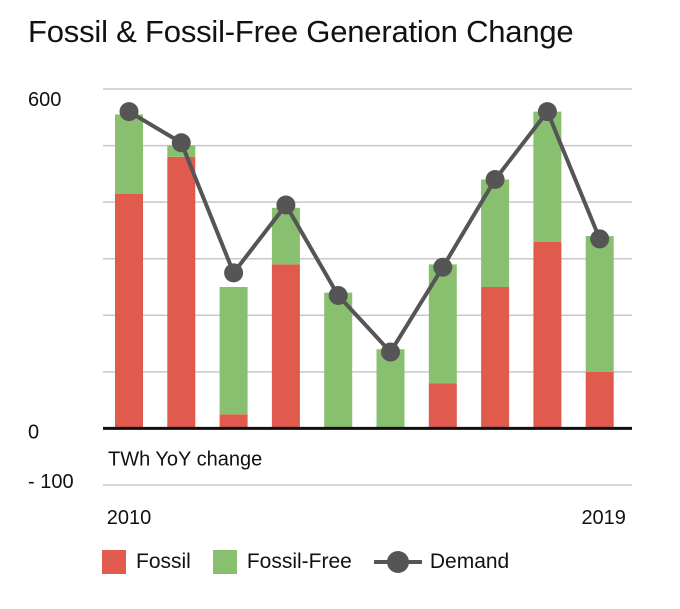 The width and height of the screenshot is (680, 609). What do you see at coordinates (603, 518) in the screenshot?
I see `x-tick-label: 2019` at bounding box center [603, 518].